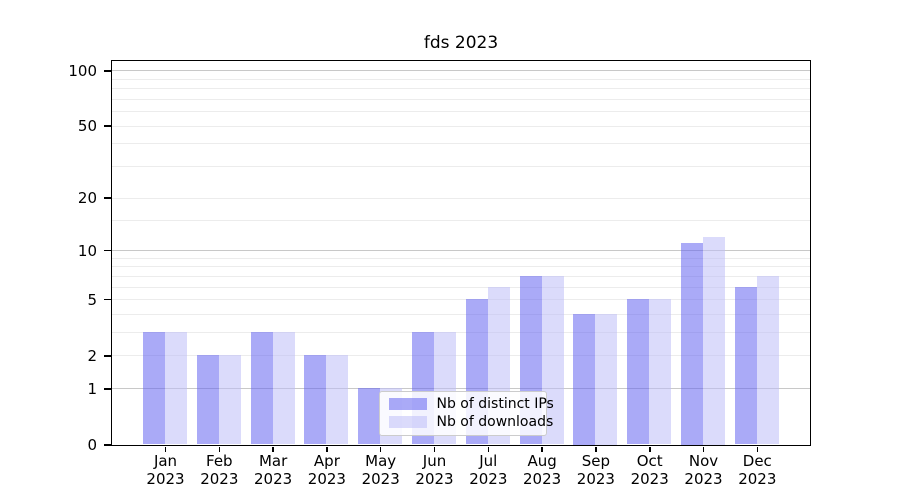 This screenshot has height=500, width=900. What do you see at coordinates (92, 299) in the screenshot?
I see `y-tick-label: 5` at bounding box center [92, 299].